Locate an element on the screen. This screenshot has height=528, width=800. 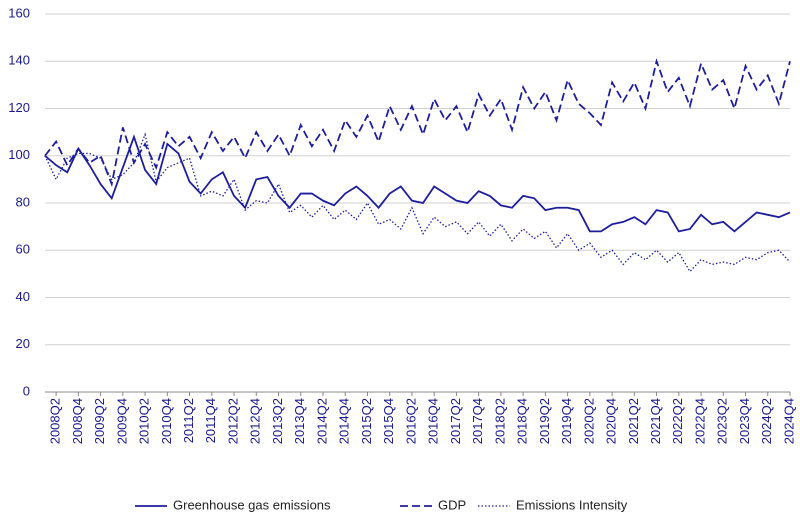
x-tick-label: 2016Q4 is located at coordinates (433, 421).